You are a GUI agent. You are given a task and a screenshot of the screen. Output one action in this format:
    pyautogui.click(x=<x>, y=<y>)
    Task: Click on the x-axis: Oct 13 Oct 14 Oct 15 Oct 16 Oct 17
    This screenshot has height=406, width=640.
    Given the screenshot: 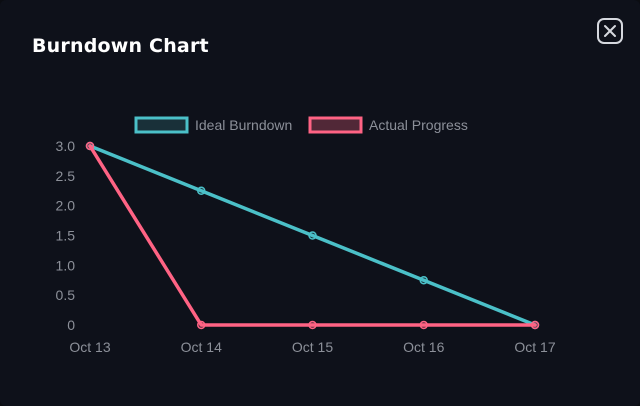 What is the action you would take?
    pyautogui.click(x=312, y=347)
    